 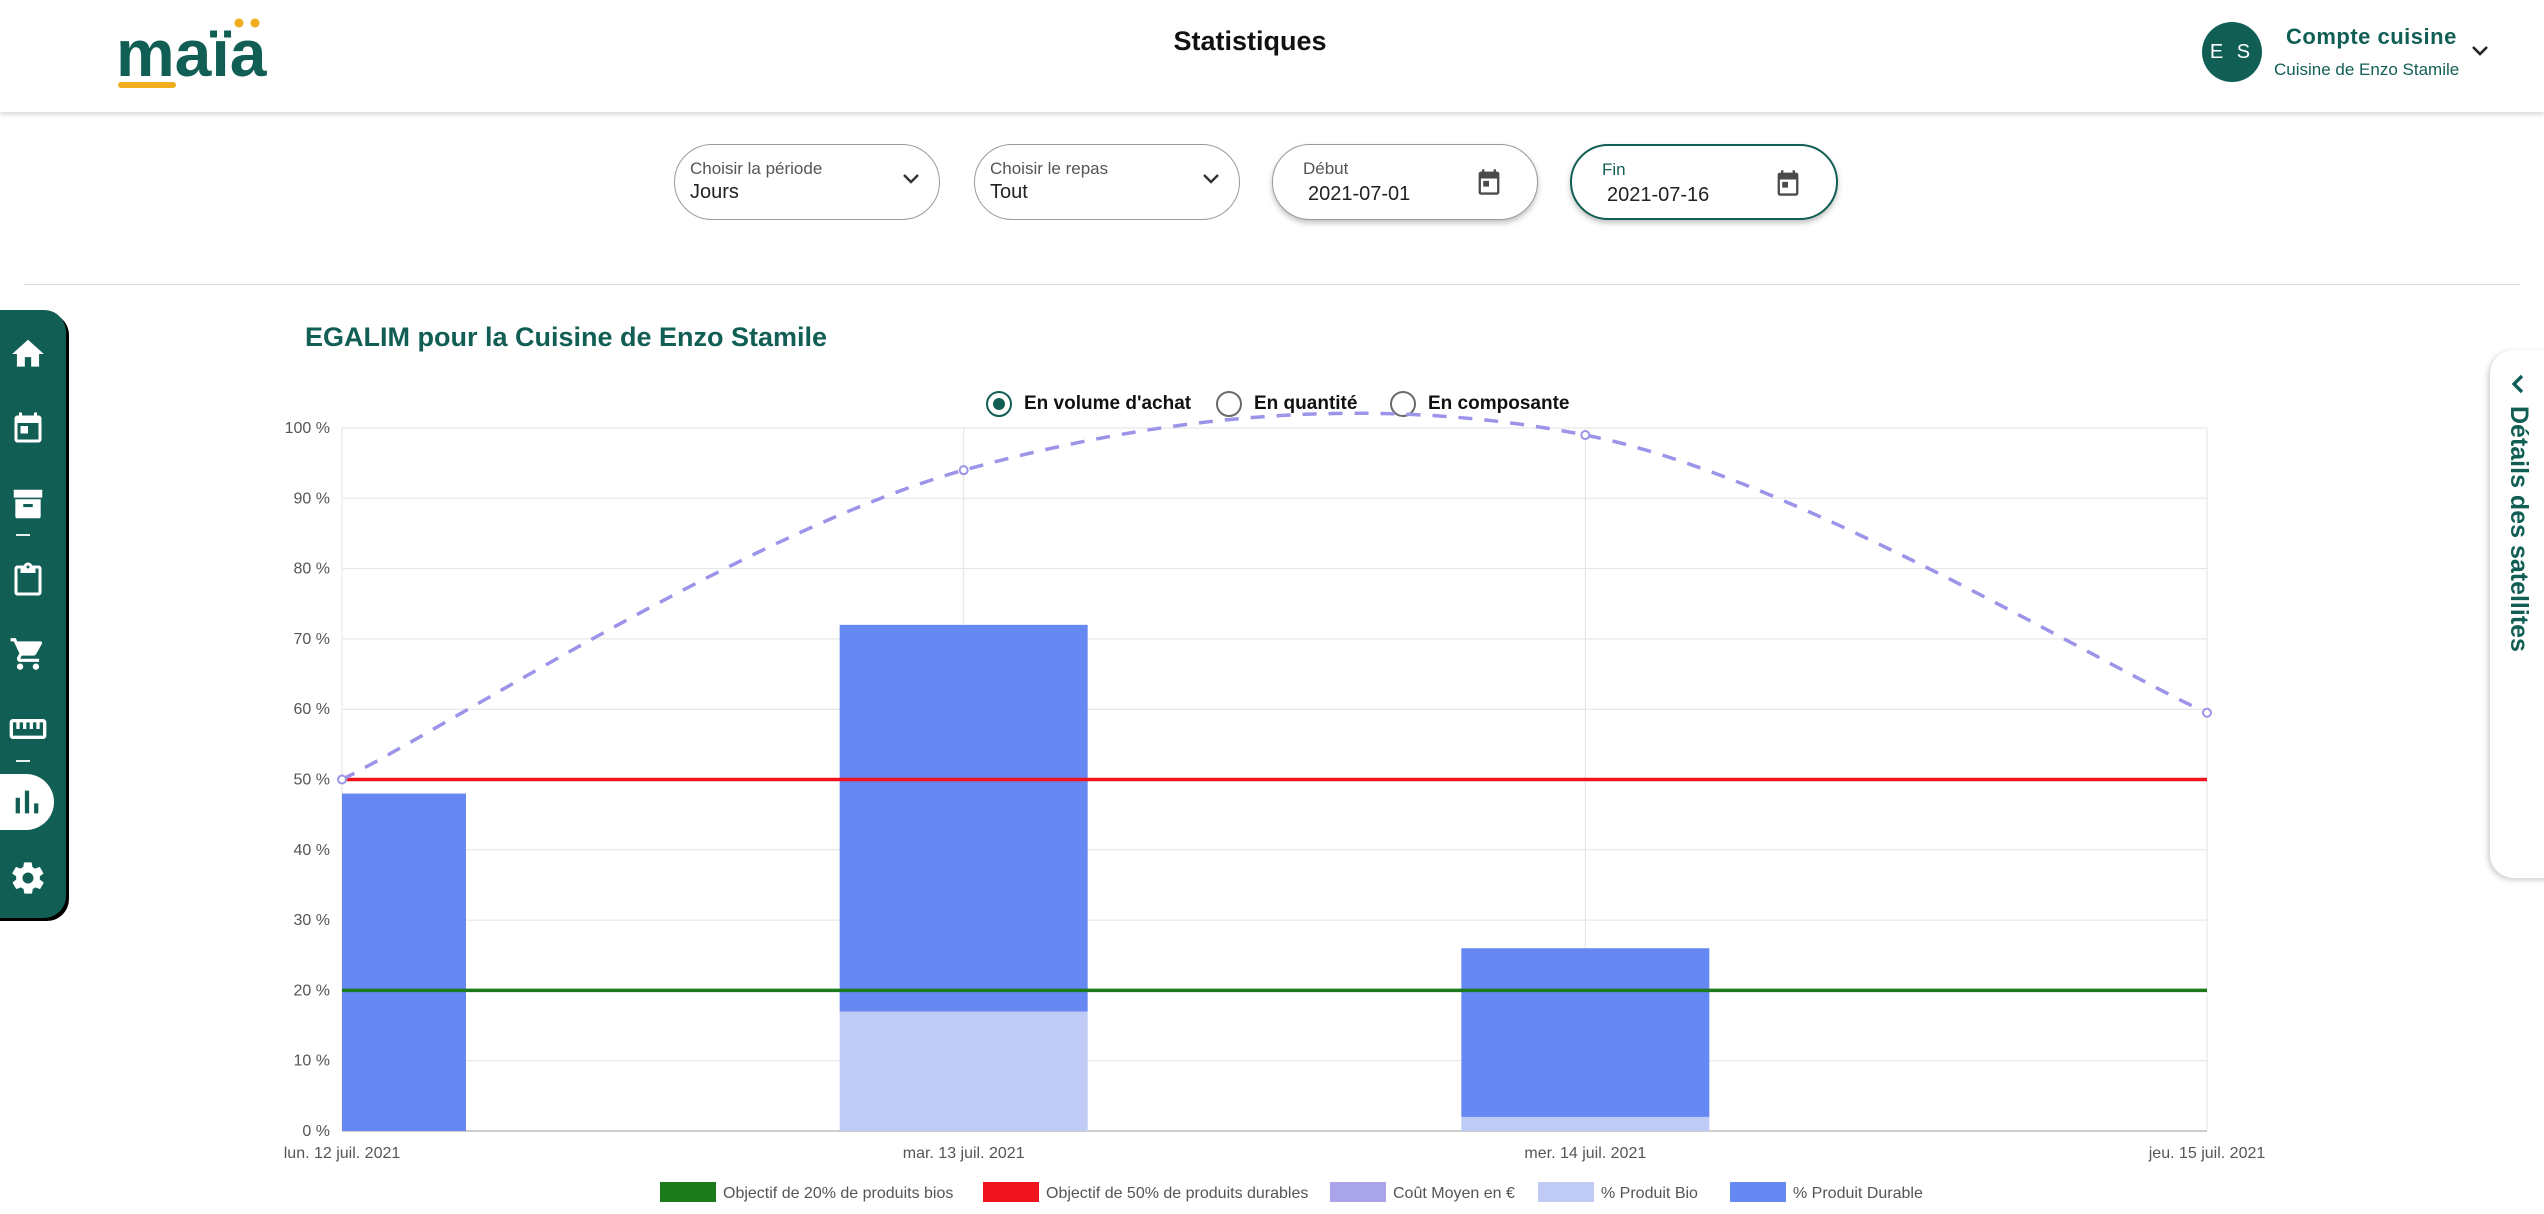 I want to click on bar-chart-icon, so click(x=27, y=802).